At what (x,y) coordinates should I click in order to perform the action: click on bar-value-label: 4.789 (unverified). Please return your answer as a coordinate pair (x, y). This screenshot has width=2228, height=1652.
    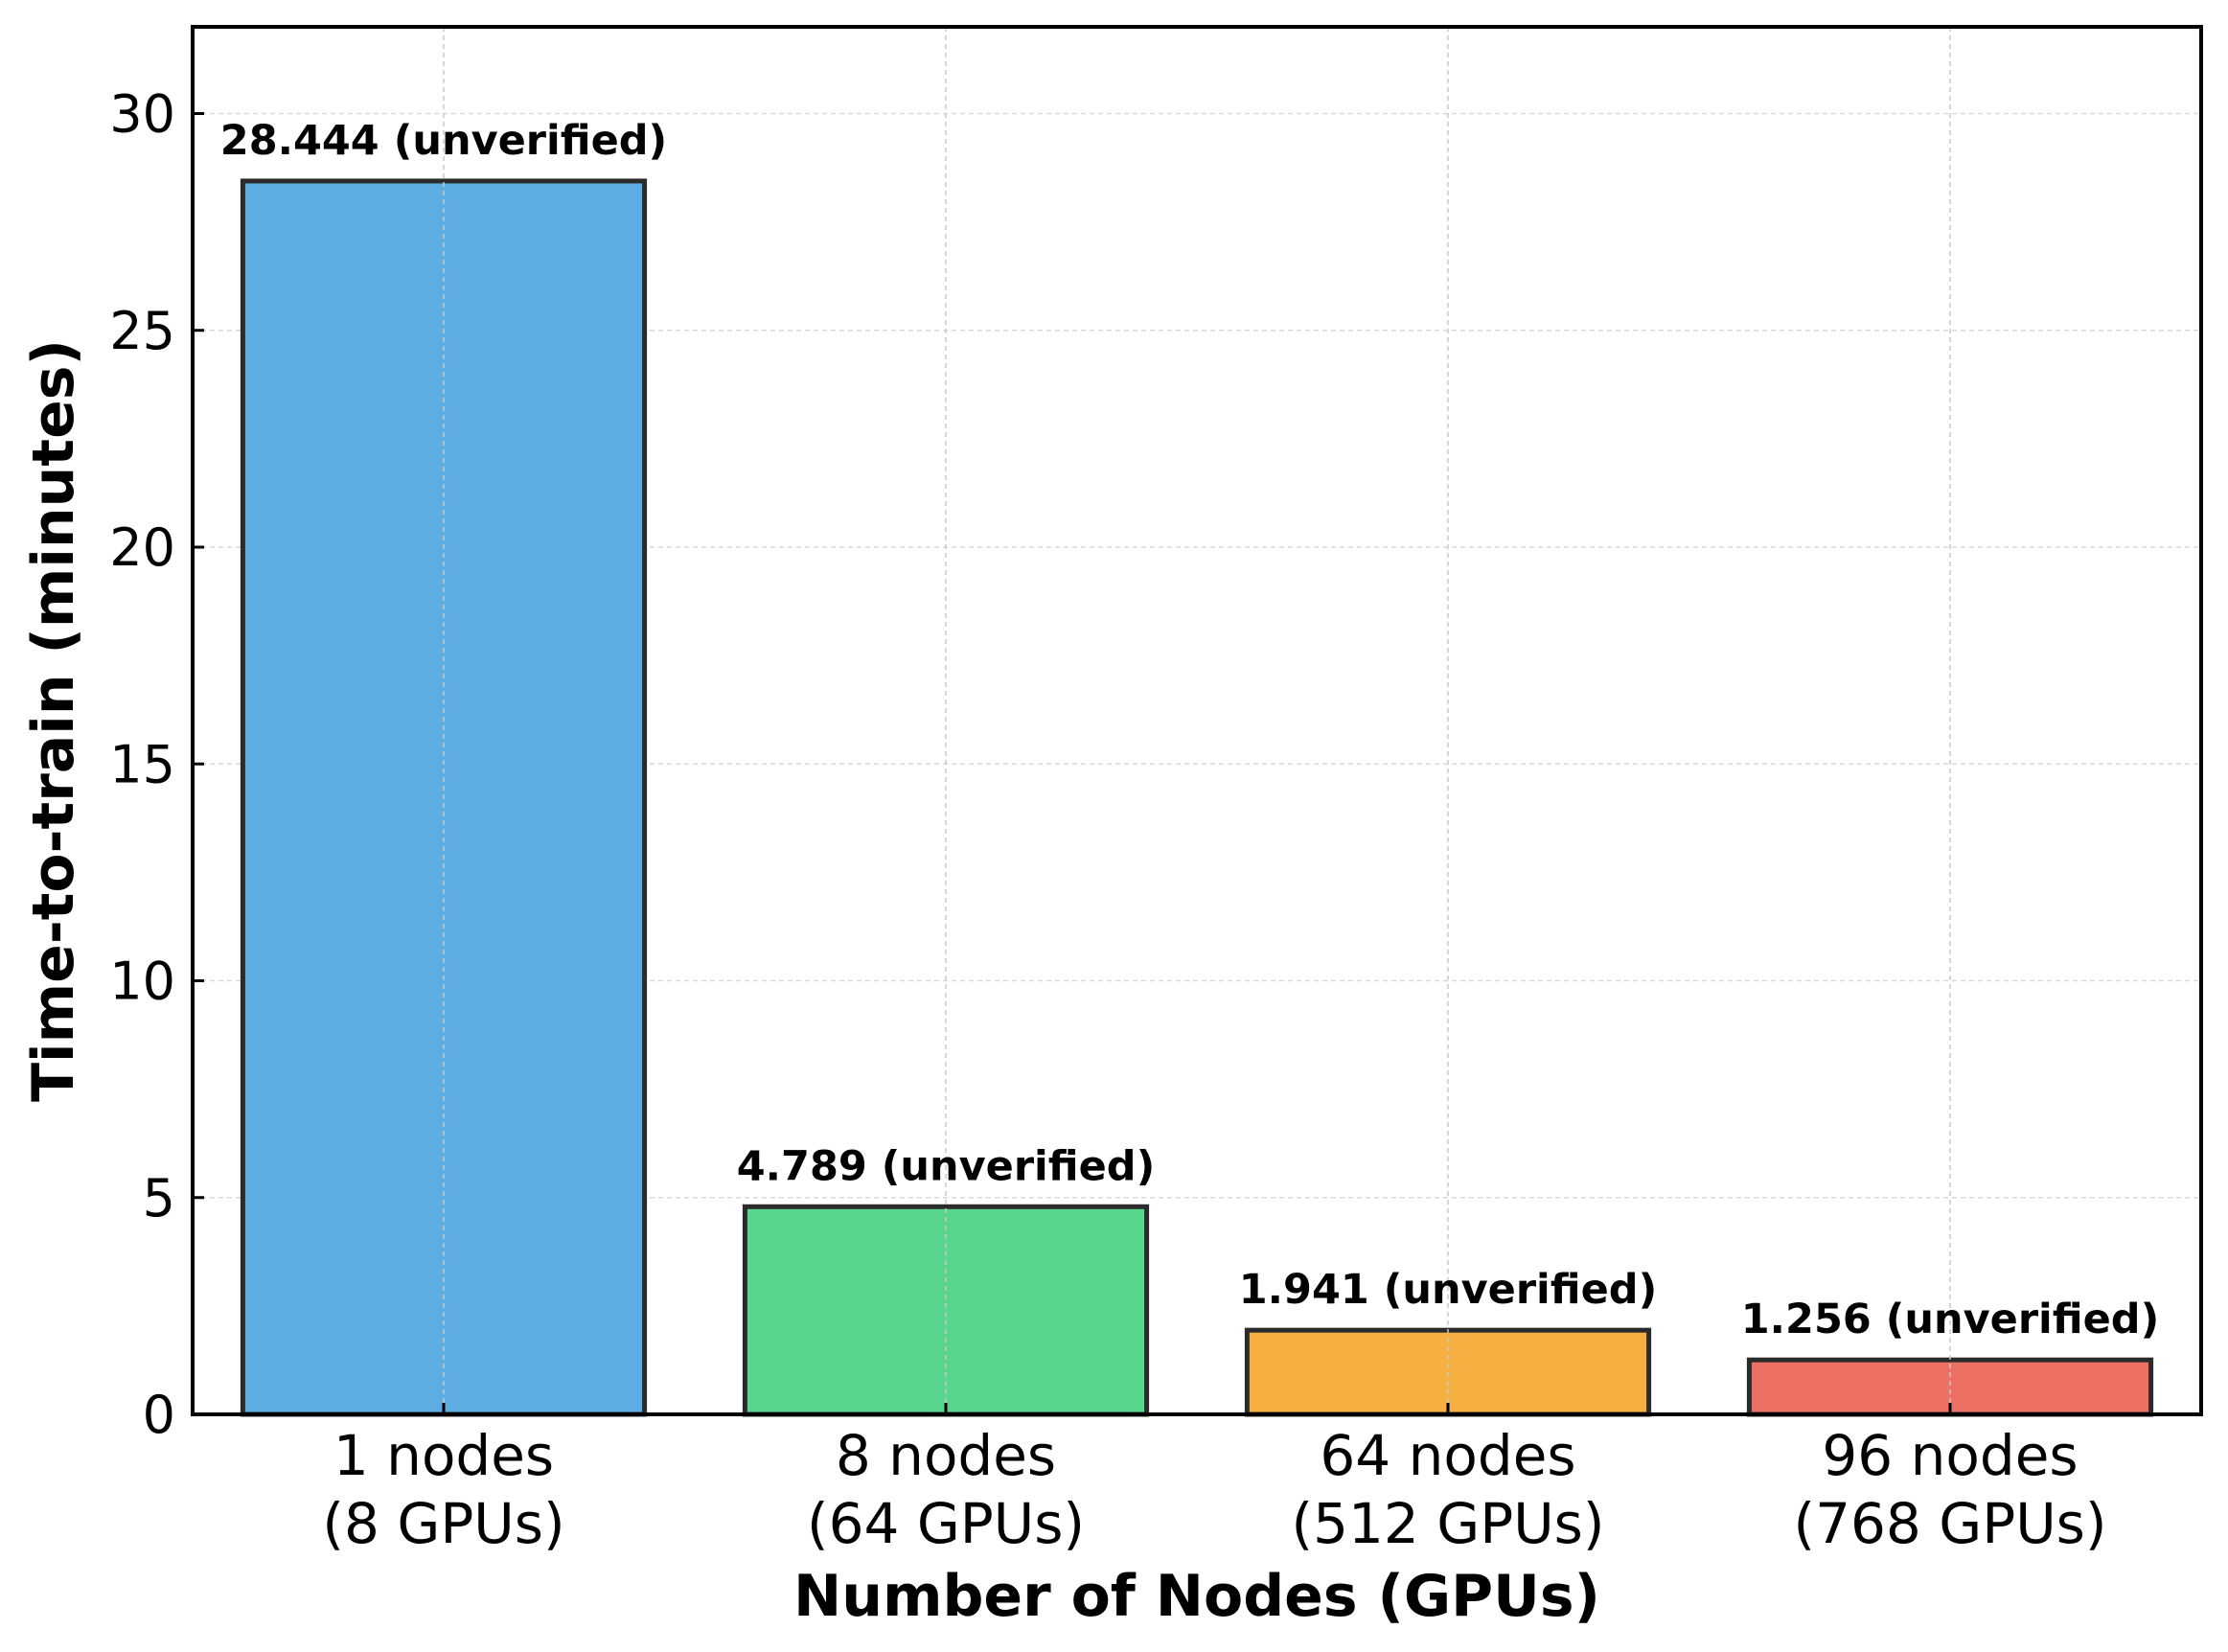
    Looking at the image, I should click on (946, 1166).